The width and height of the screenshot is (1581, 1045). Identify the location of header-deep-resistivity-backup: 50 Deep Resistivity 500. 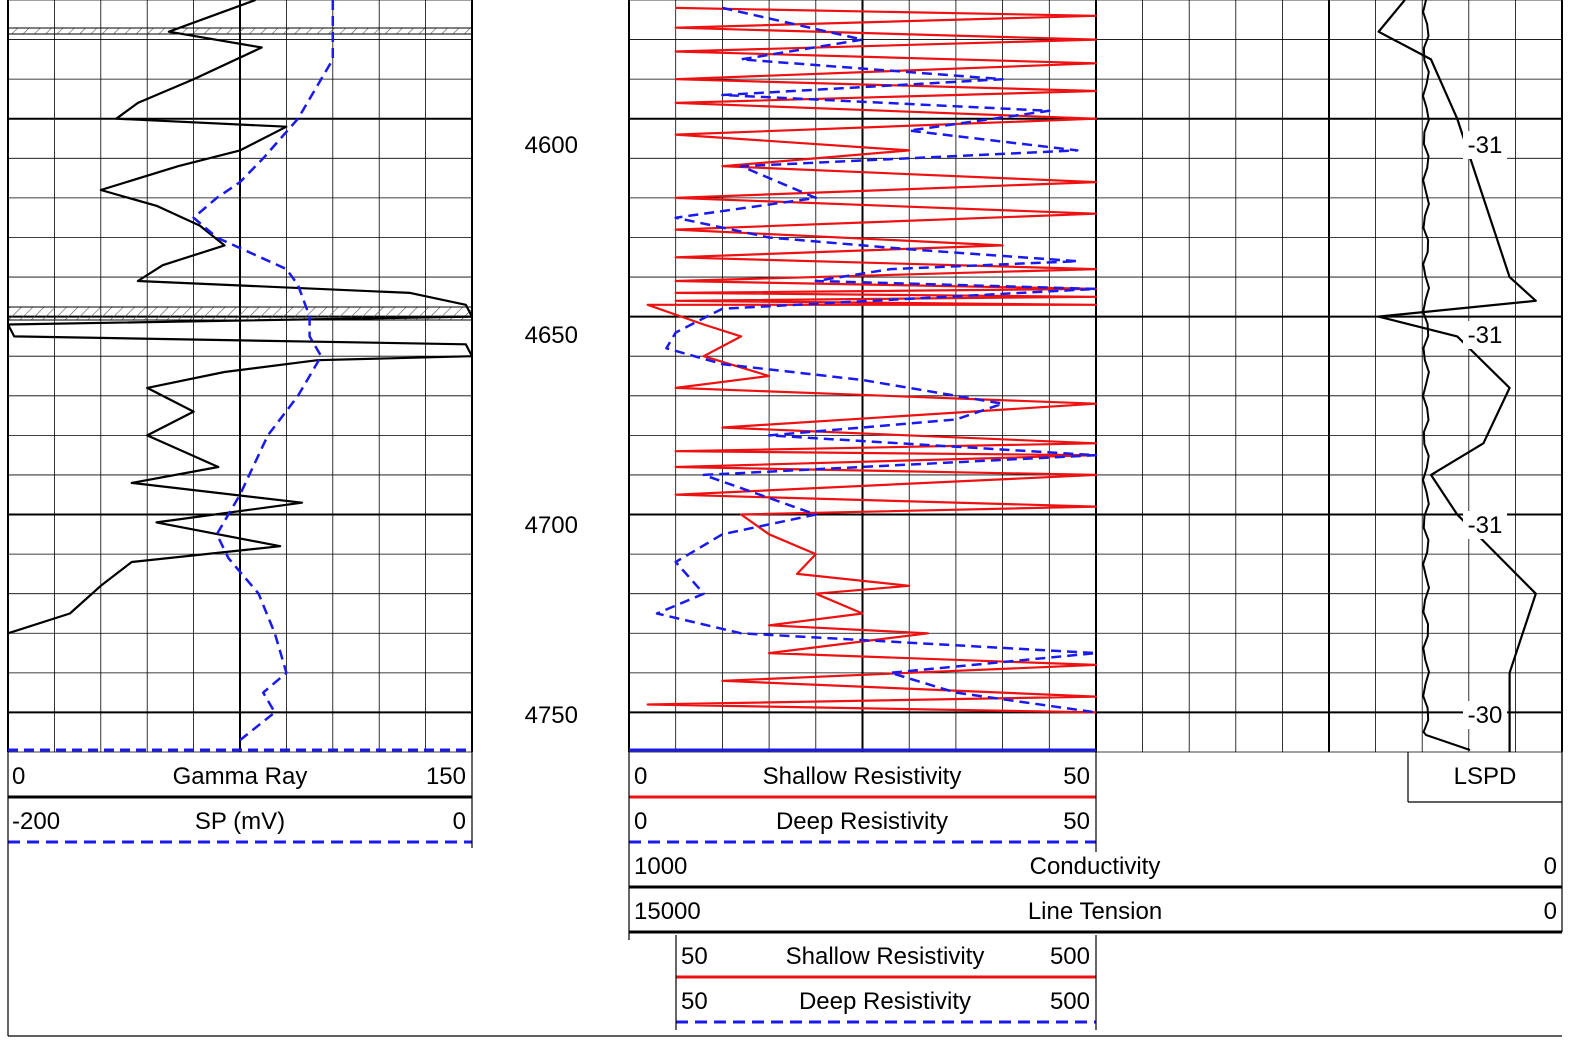
(886, 1005).